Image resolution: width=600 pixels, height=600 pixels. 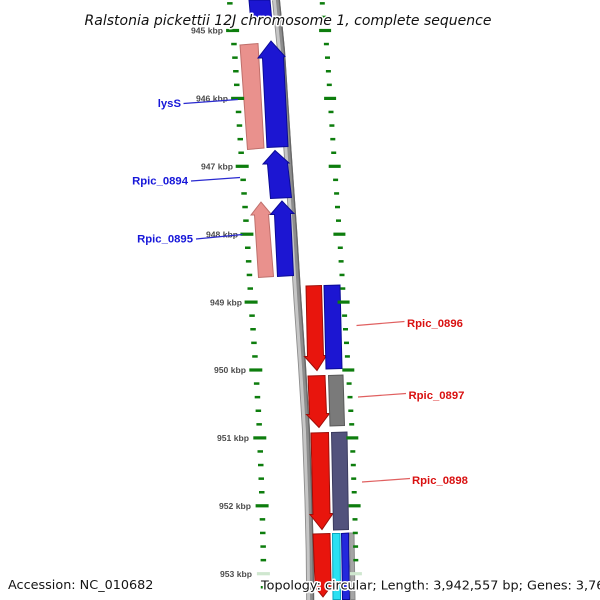 I want to click on gene-arrow-rpic0894-cds, so click(x=277, y=174).